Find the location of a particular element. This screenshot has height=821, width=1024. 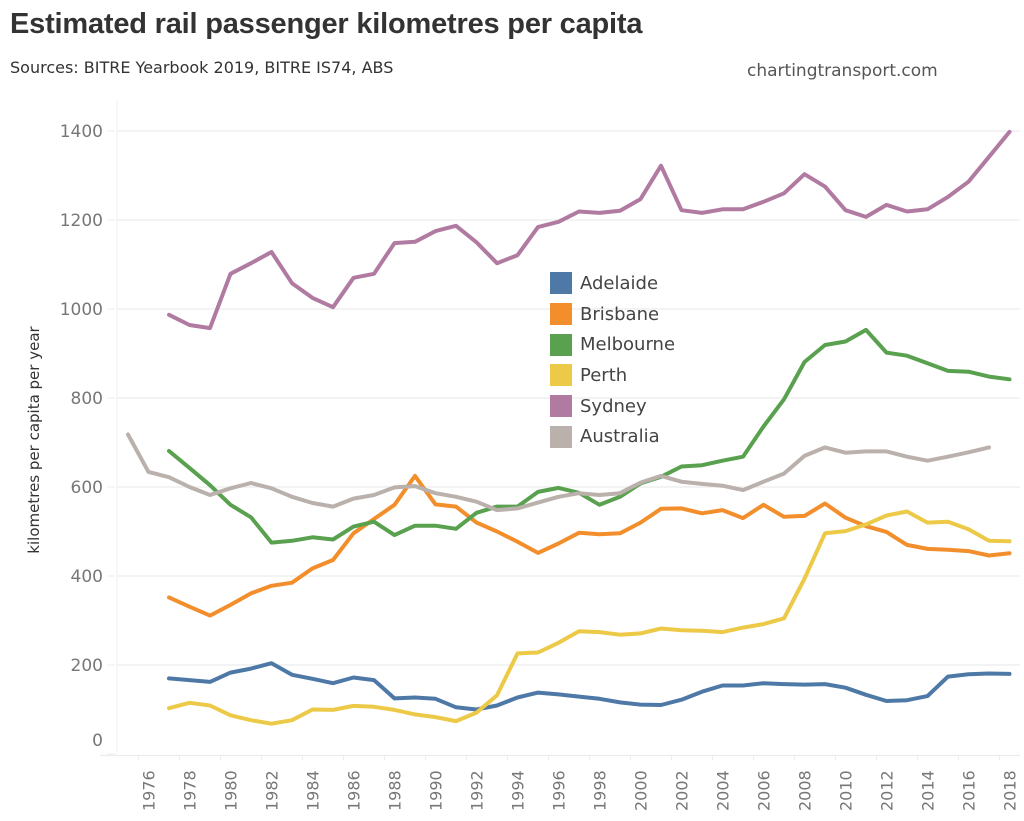

y-tick-label: 0 is located at coordinates (97, 741).